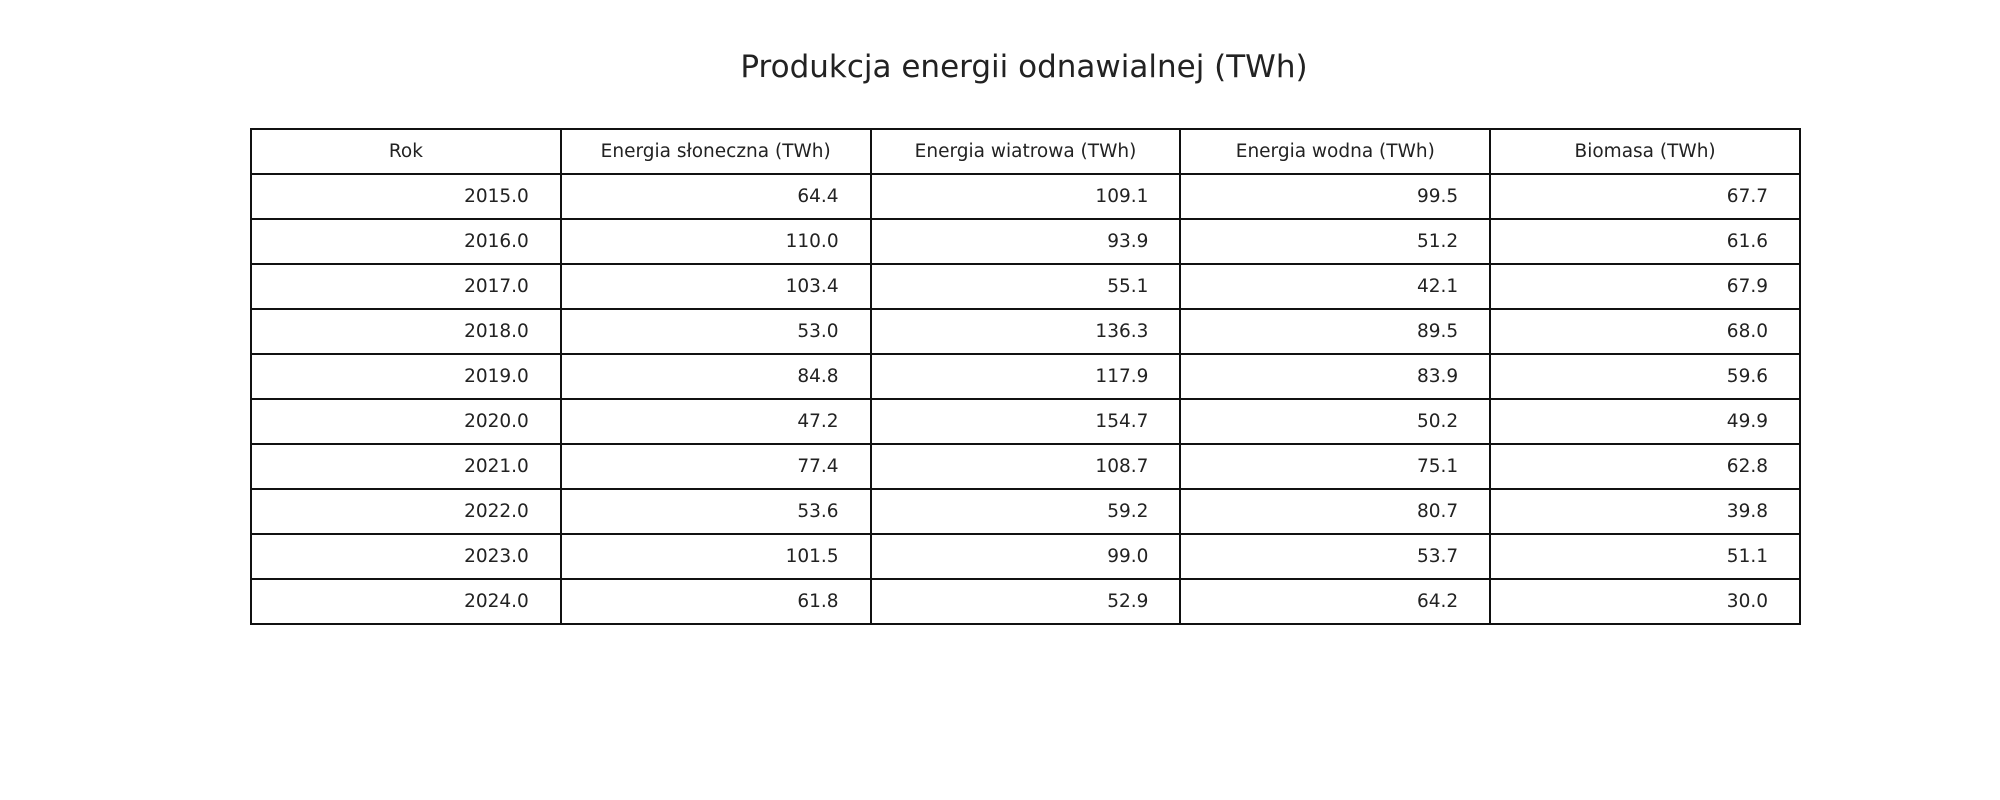  What do you see at coordinates (1024, 67) in the screenshot?
I see `table-title: Produkcja energii odnawialnej (TWh)` at bounding box center [1024, 67].